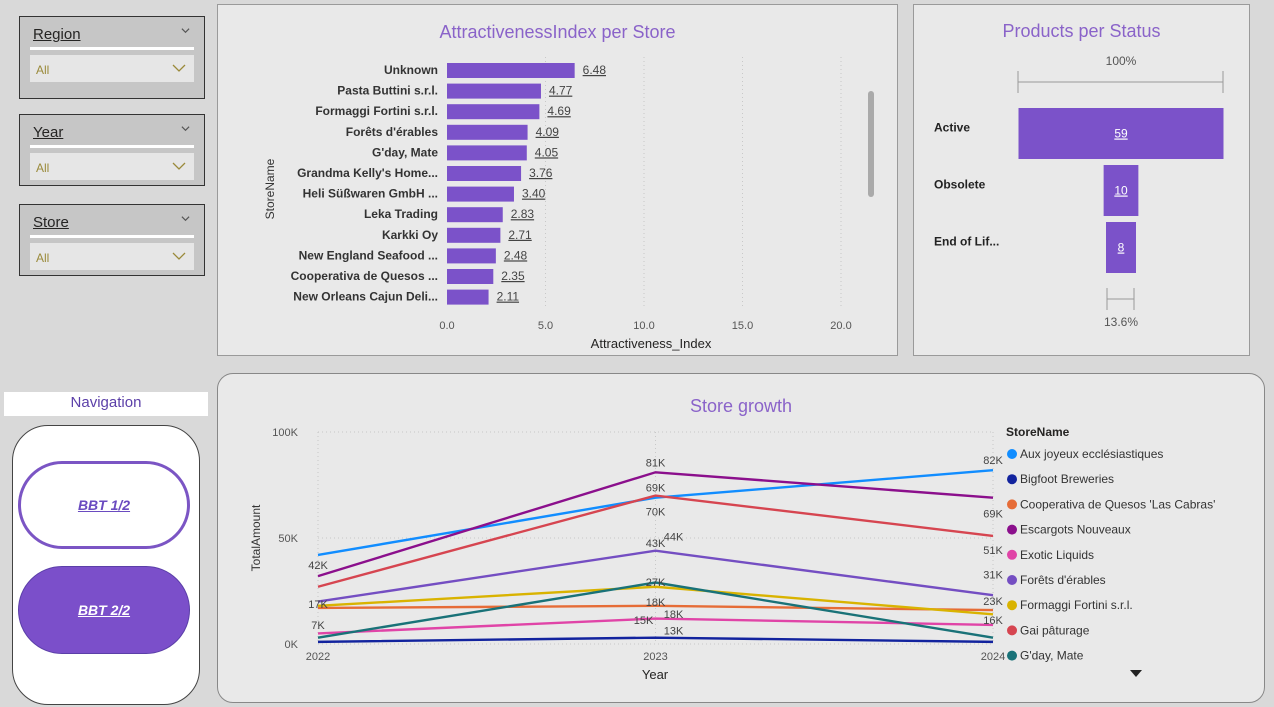 Image resolution: width=1274 pixels, height=707 pixels. What do you see at coordinates (871, 144) in the screenshot?
I see `scrollbar-thumb` at bounding box center [871, 144].